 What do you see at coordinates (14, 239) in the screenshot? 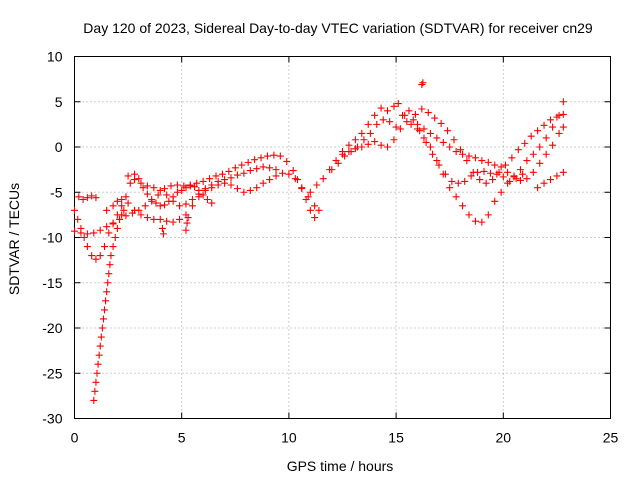
I see `y-axis-label: SDTVAR / TECUs` at bounding box center [14, 239].